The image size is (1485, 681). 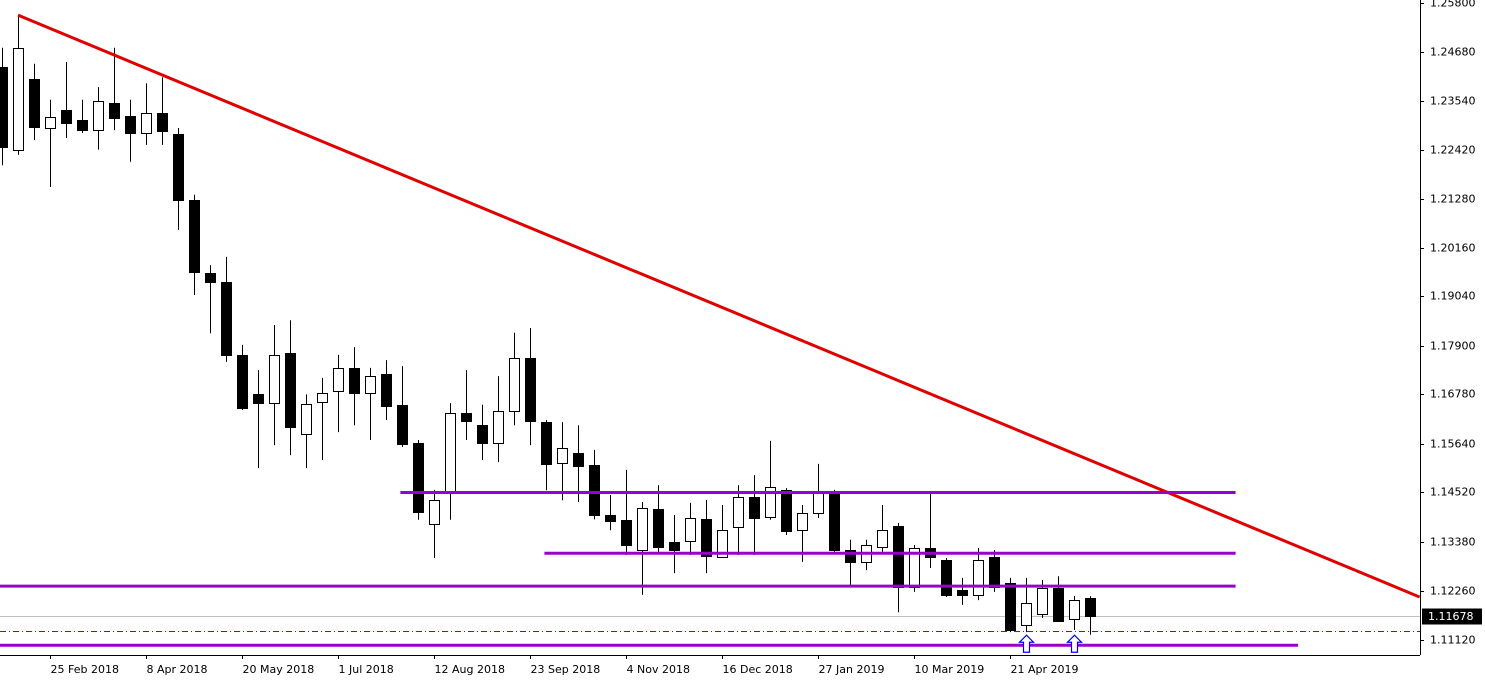 What do you see at coordinates (1453, 5) in the screenshot?
I see `y-tick-label: 1.25800` at bounding box center [1453, 5].